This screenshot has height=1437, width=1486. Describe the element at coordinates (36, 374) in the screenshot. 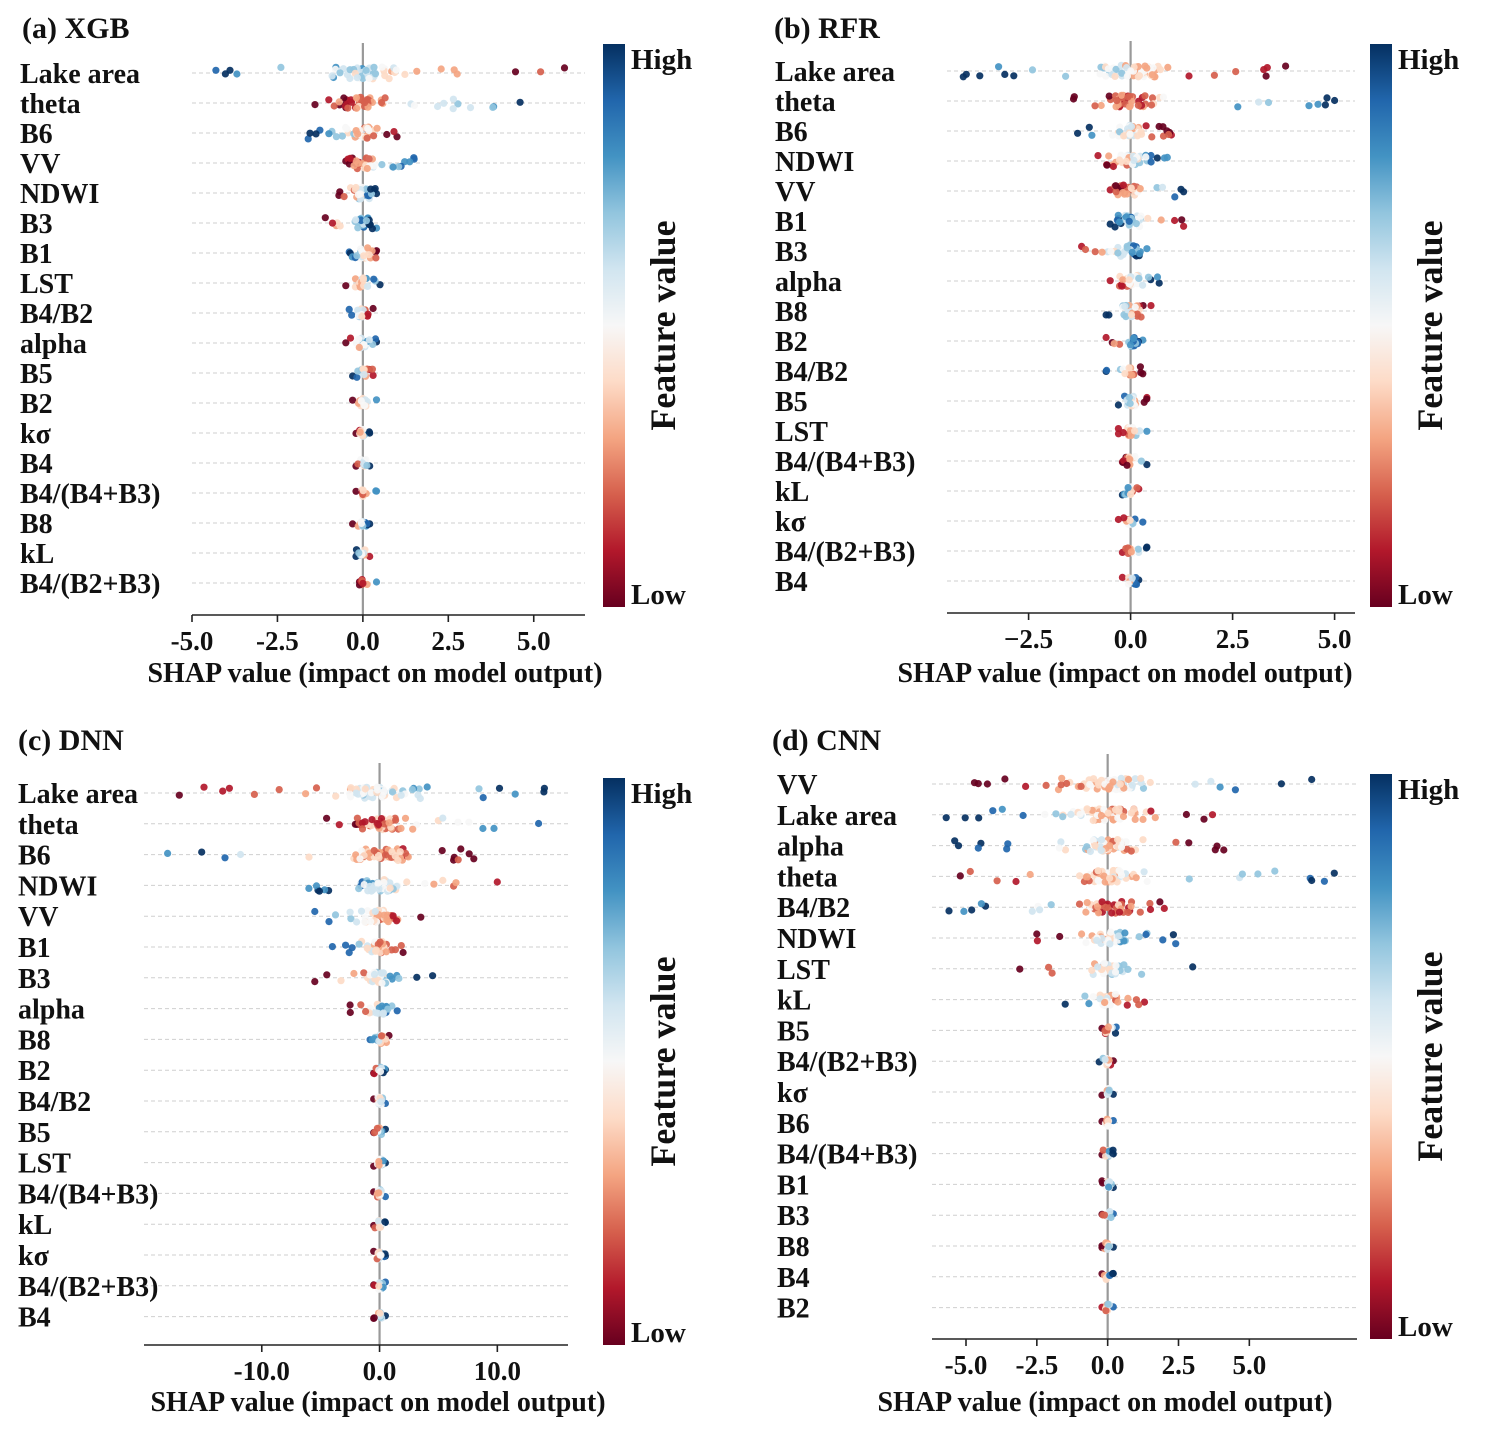

I see `feature-label: B5` at that location.